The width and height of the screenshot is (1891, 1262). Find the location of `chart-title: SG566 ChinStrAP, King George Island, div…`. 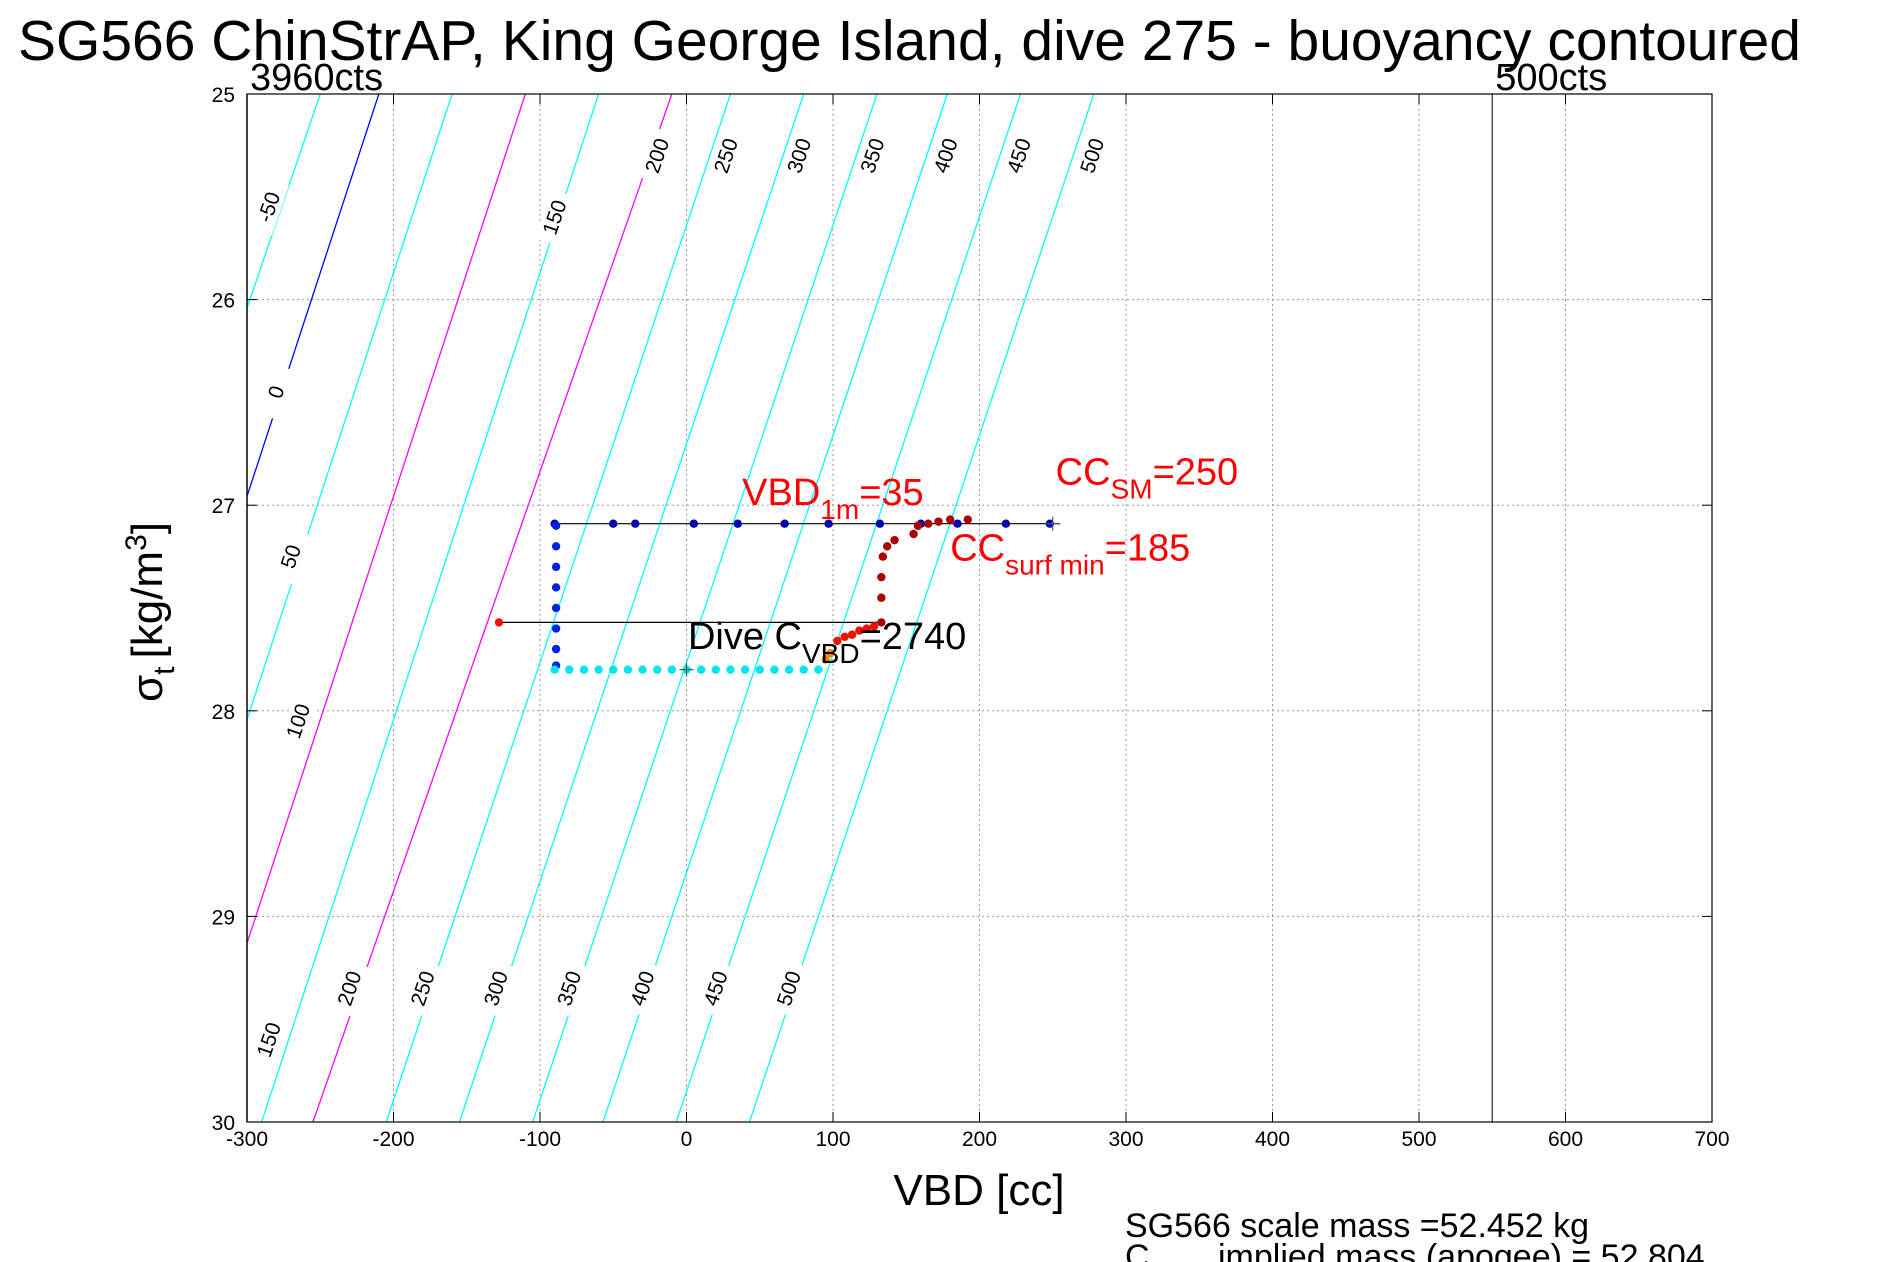

chart-title: SG566 ChinStrAP, King George Island, div… is located at coordinates (909, 41).